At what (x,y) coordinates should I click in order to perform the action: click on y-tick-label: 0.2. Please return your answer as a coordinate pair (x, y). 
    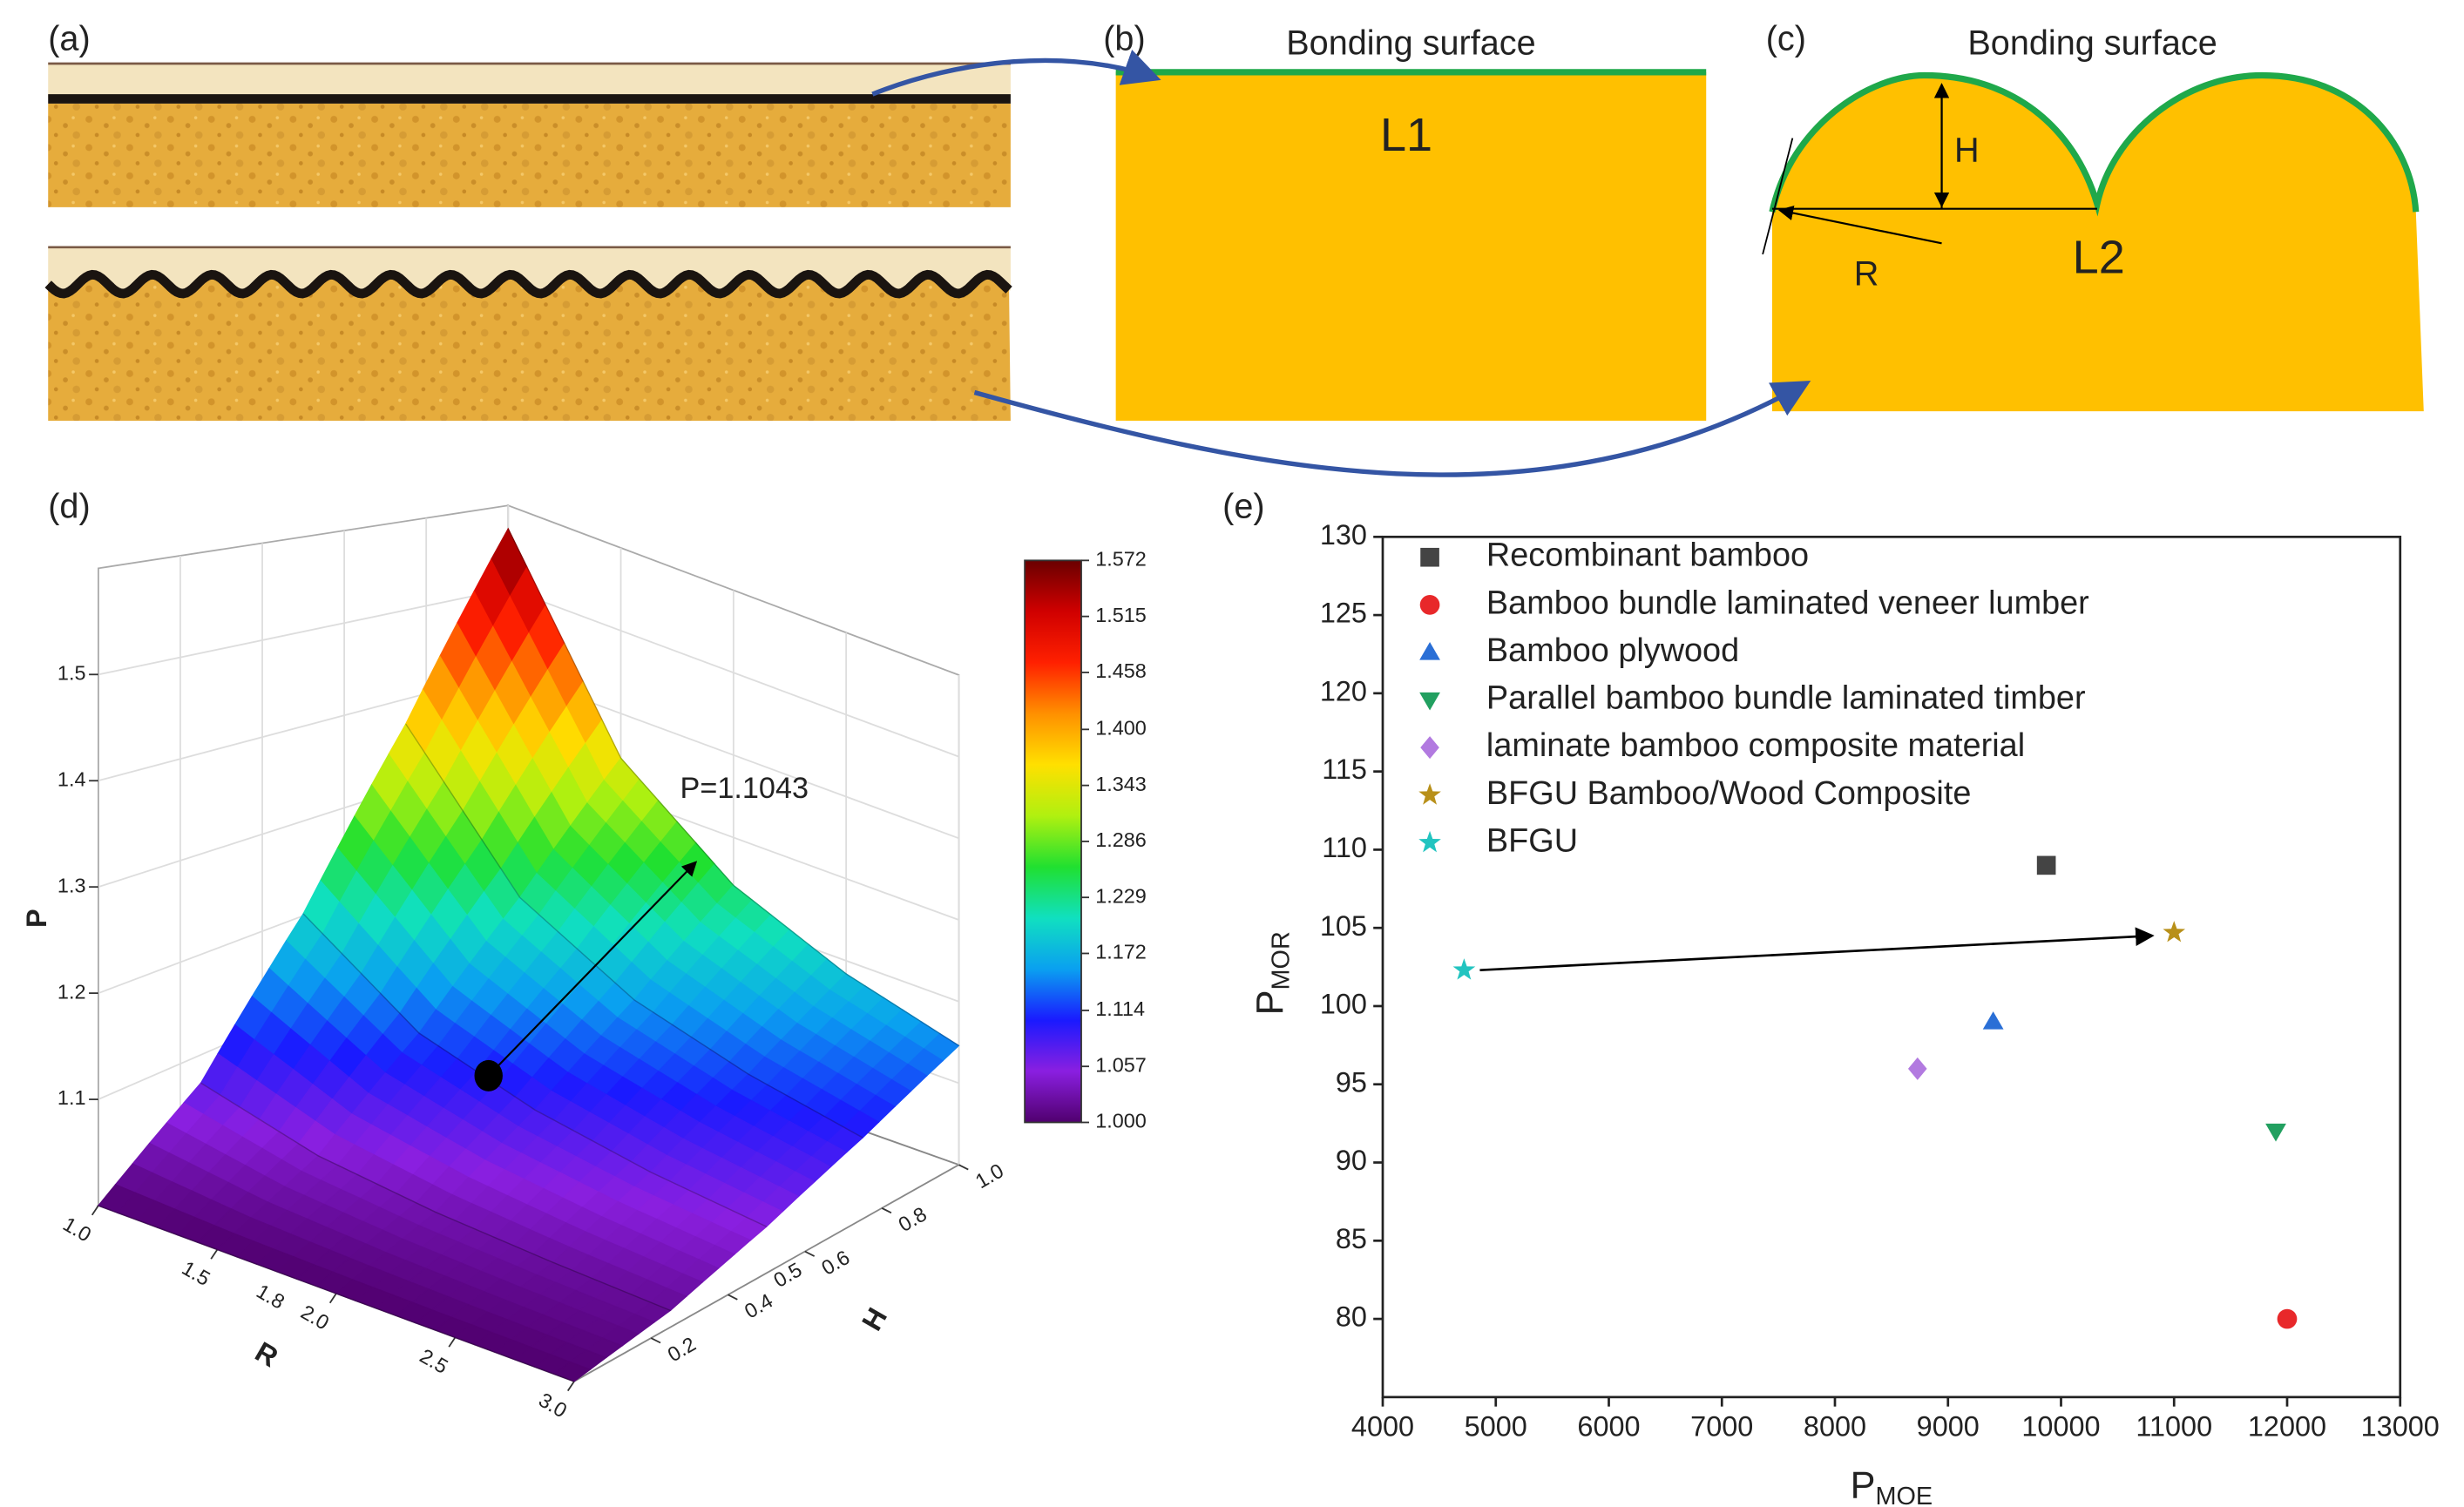
    Looking at the image, I should click on (682, 1350).